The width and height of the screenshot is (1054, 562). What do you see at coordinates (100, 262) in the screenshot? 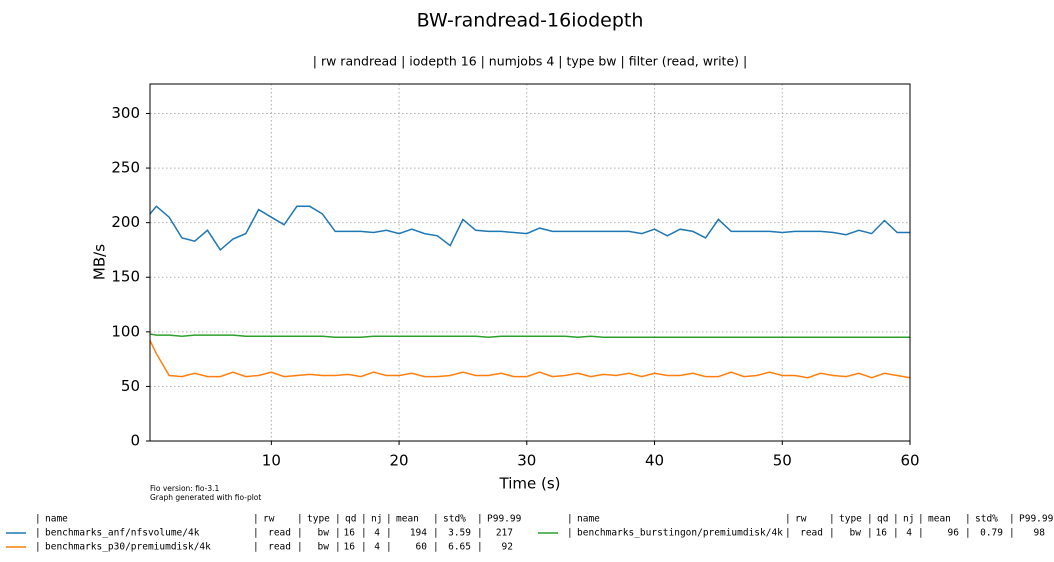
I see `y-axis-label: MB/s` at bounding box center [100, 262].